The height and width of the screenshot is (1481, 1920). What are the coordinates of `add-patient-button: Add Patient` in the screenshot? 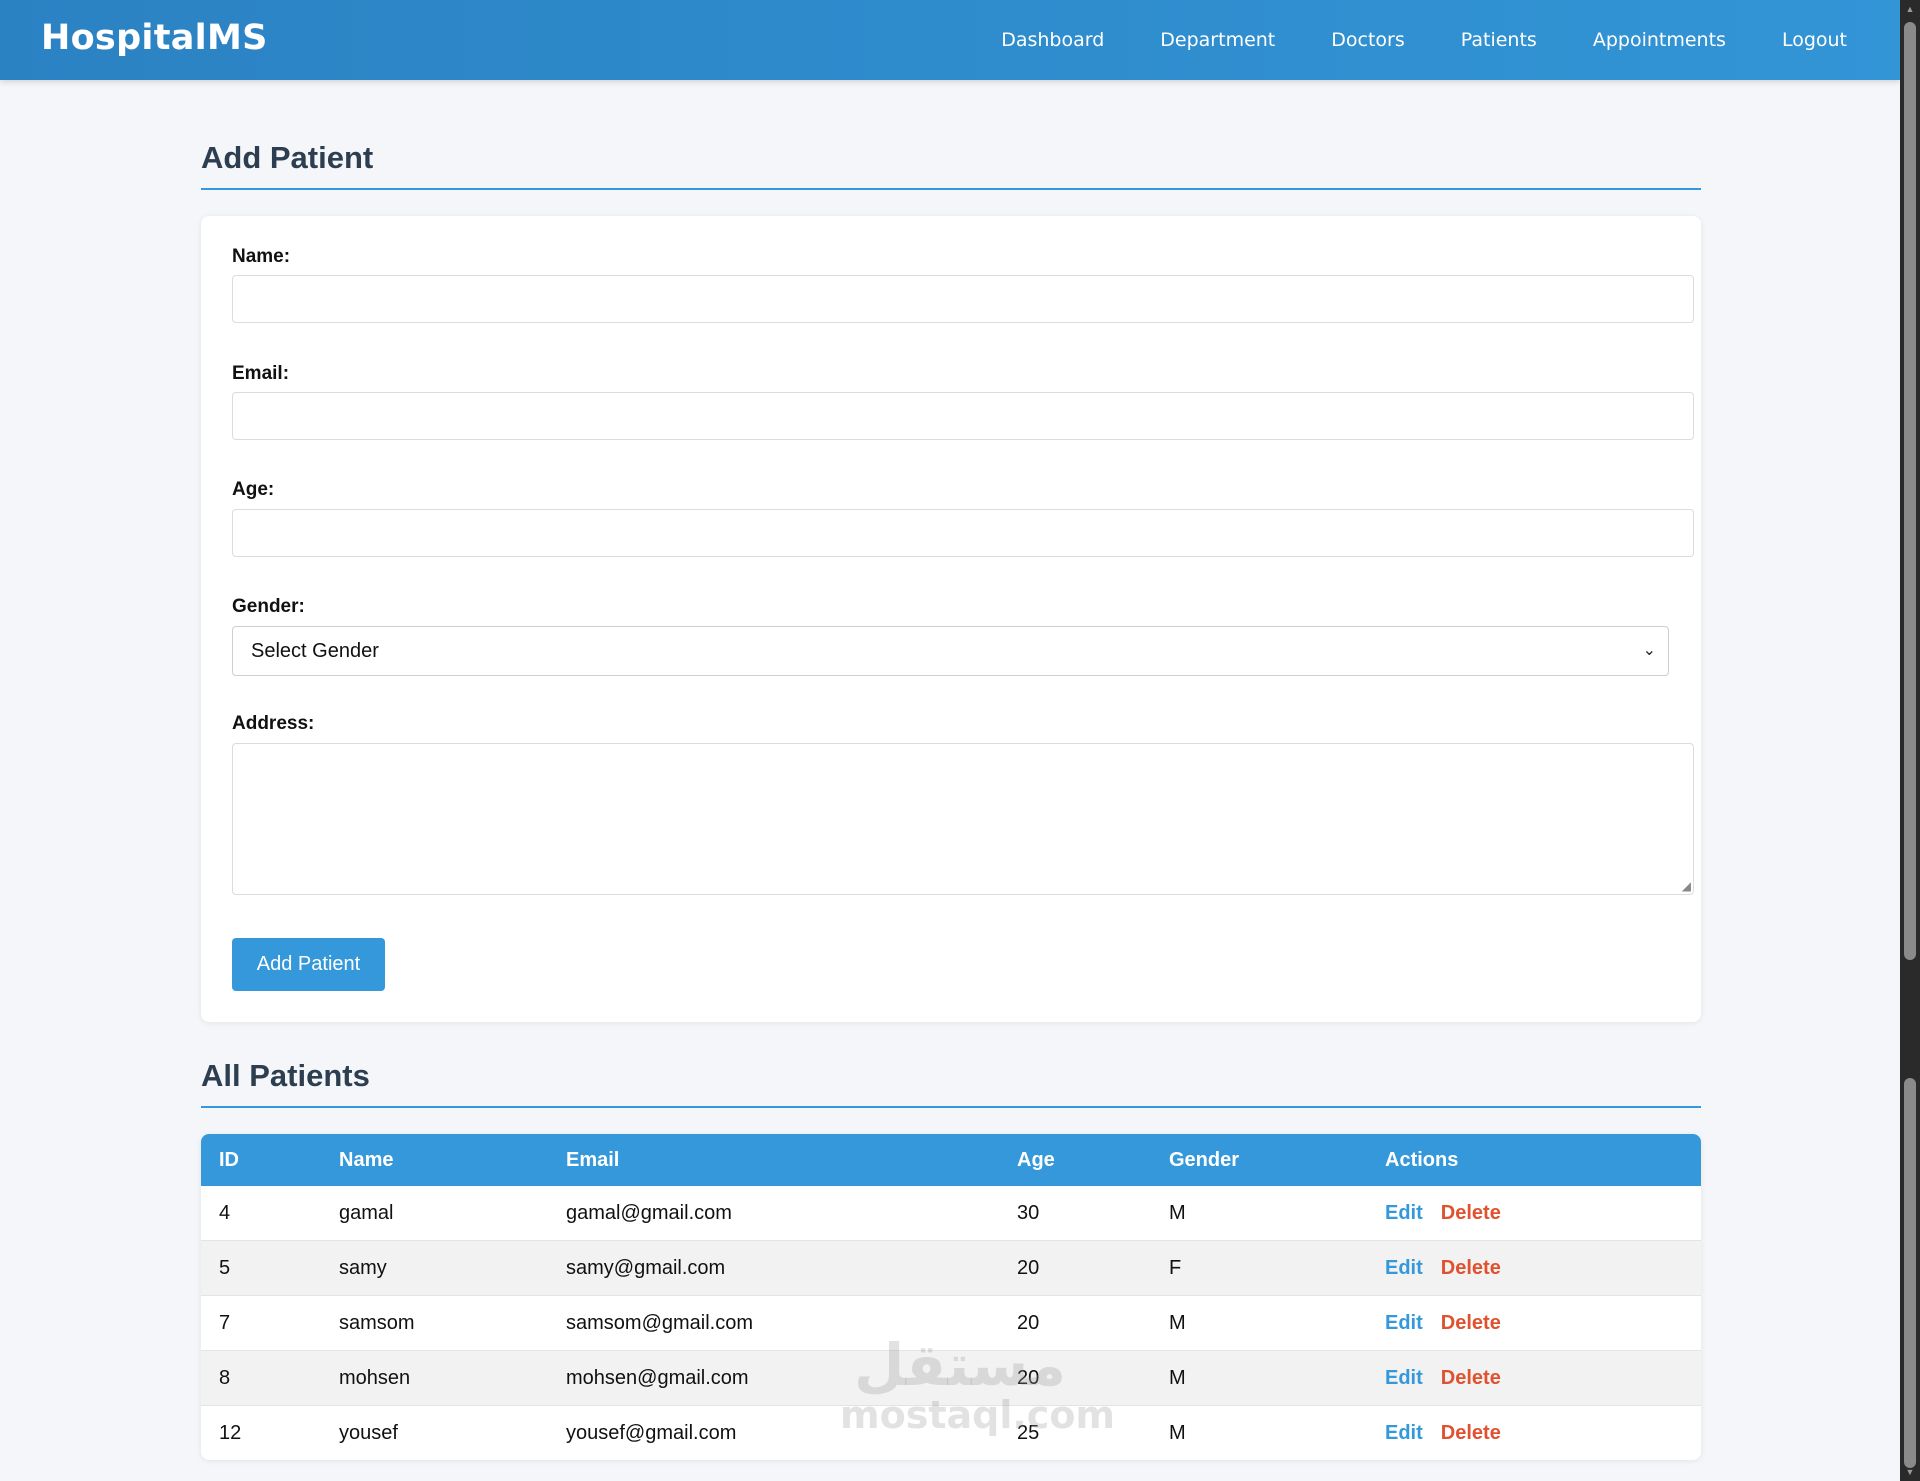 It's located at (308, 964).